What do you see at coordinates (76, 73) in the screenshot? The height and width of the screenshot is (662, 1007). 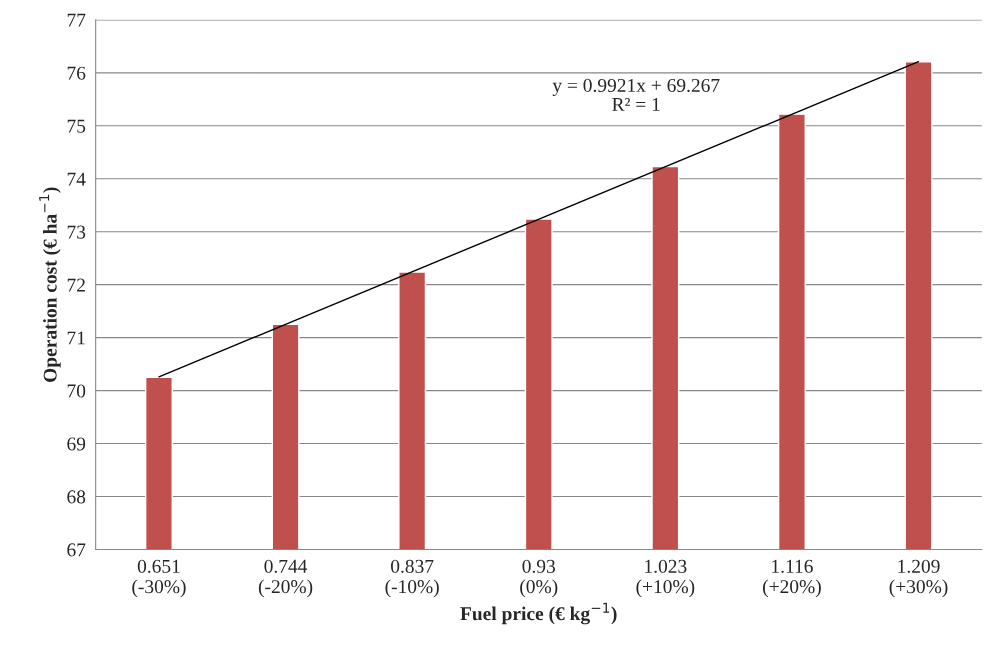 I see `y-tick-label: 76` at bounding box center [76, 73].